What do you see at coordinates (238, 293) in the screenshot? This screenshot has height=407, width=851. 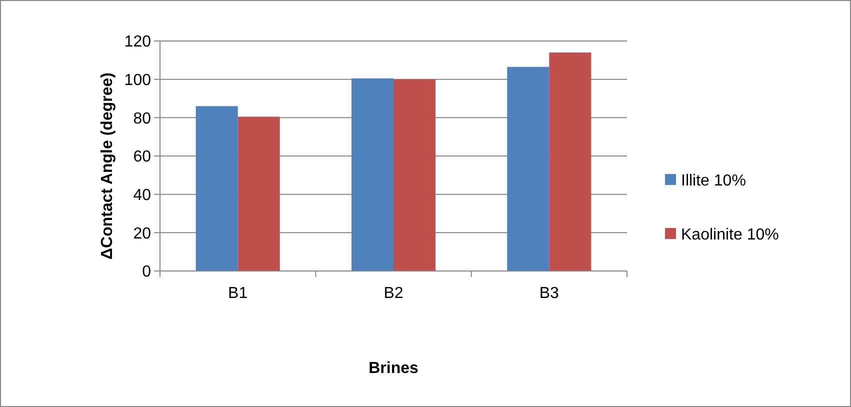 I see `x-tick-label: B1` at bounding box center [238, 293].